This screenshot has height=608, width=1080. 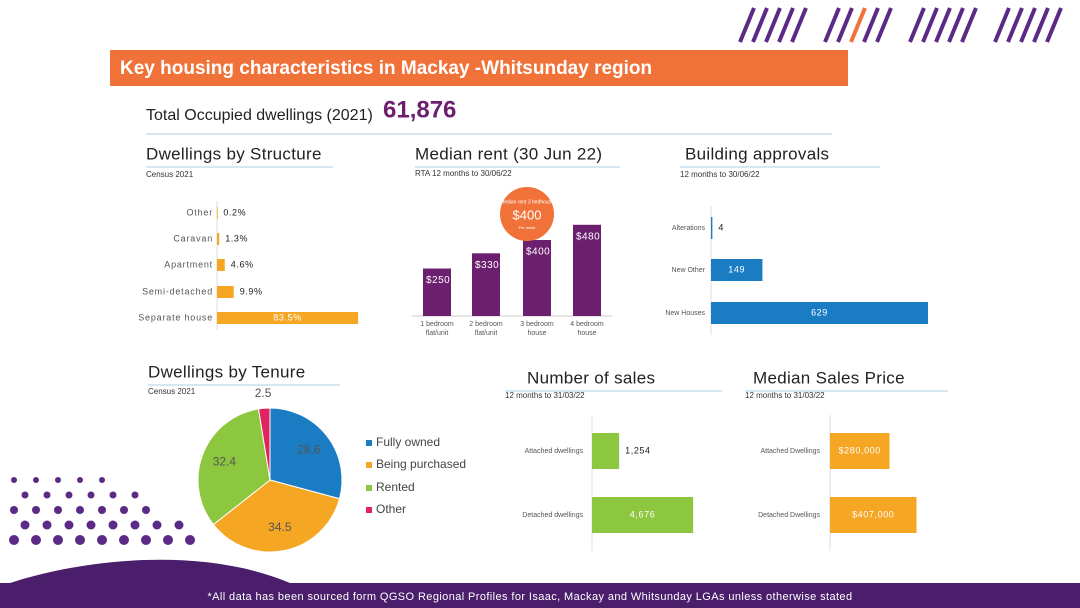 What do you see at coordinates (588, 236) in the screenshot?
I see `value-label: $480` at bounding box center [588, 236].